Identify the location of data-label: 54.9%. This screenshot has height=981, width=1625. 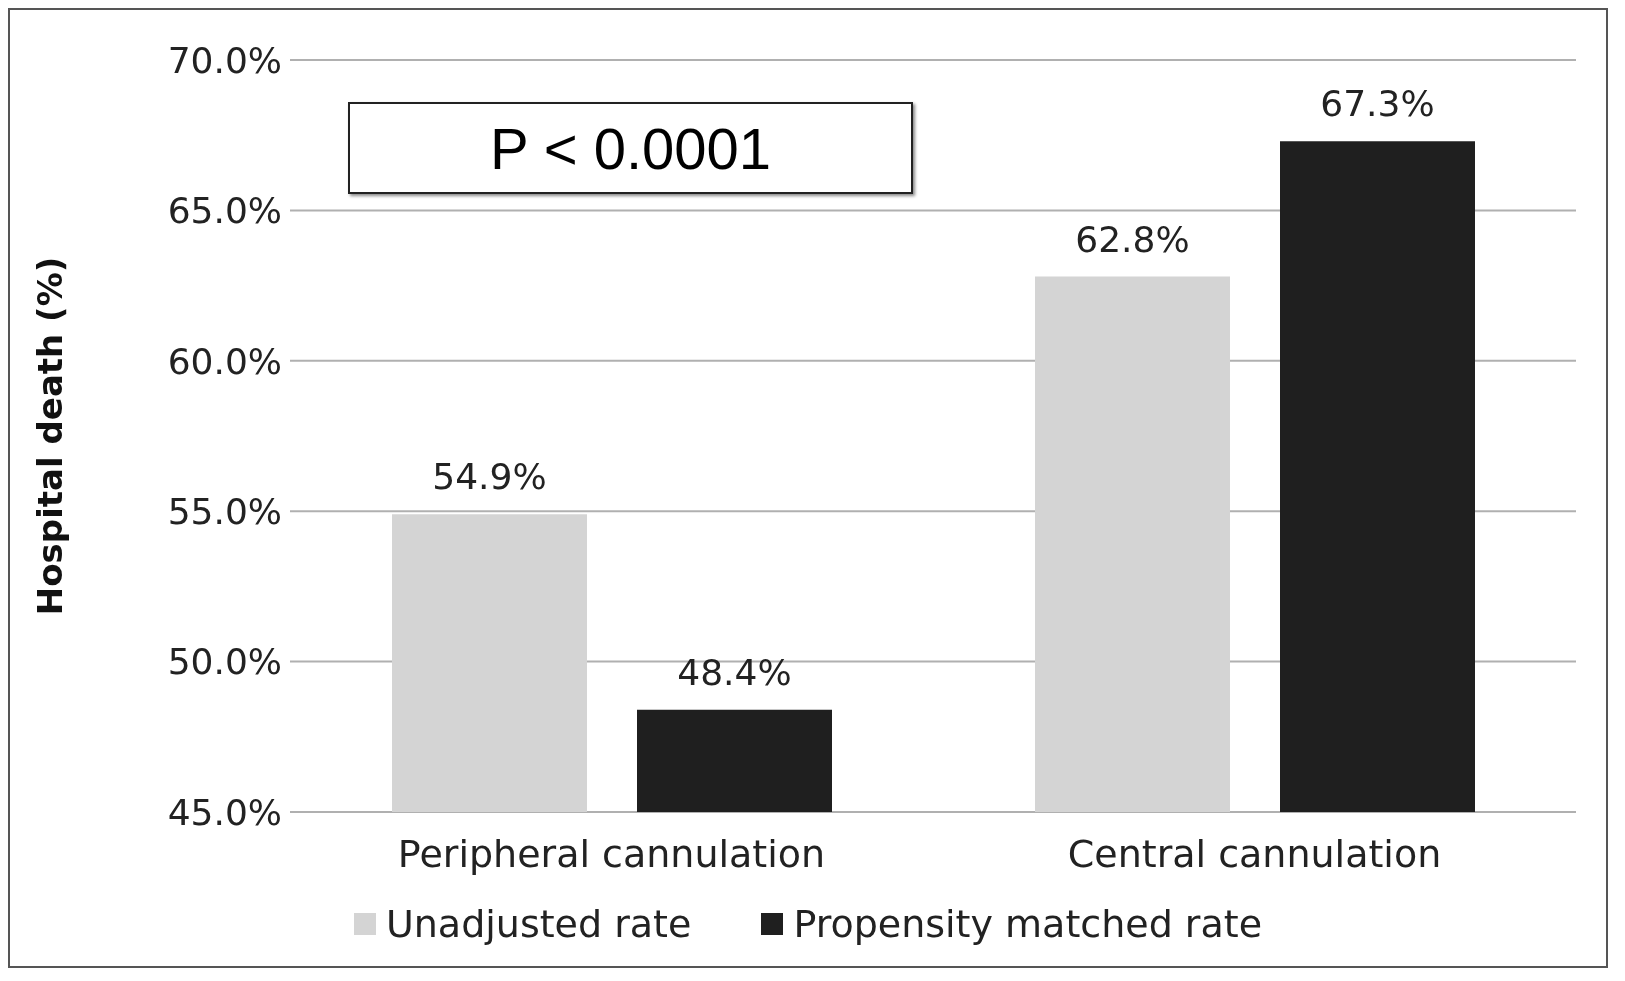
(489, 477).